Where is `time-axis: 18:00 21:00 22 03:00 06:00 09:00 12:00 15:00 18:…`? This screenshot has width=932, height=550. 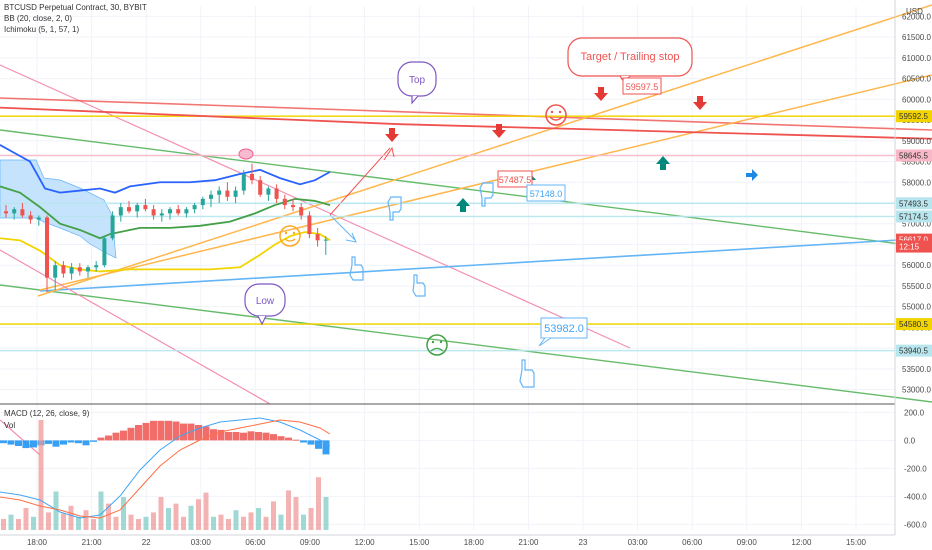 time-axis: 18:00 21:00 22 03:00 06:00 09:00 12:00 15:00 18:… is located at coordinates (447, 540).